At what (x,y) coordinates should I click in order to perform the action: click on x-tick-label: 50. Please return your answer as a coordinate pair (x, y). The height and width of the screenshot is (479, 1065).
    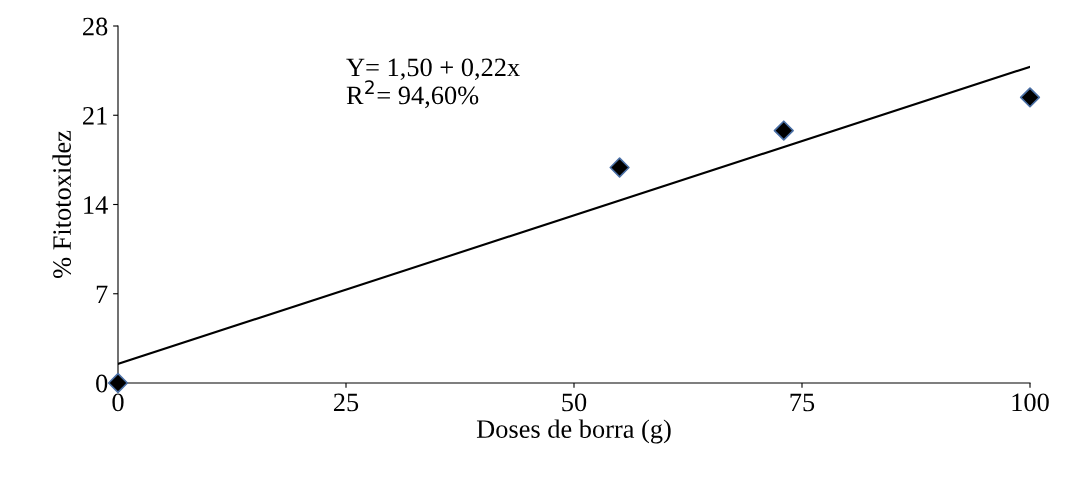
    Looking at the image, I should click on (574, 402).